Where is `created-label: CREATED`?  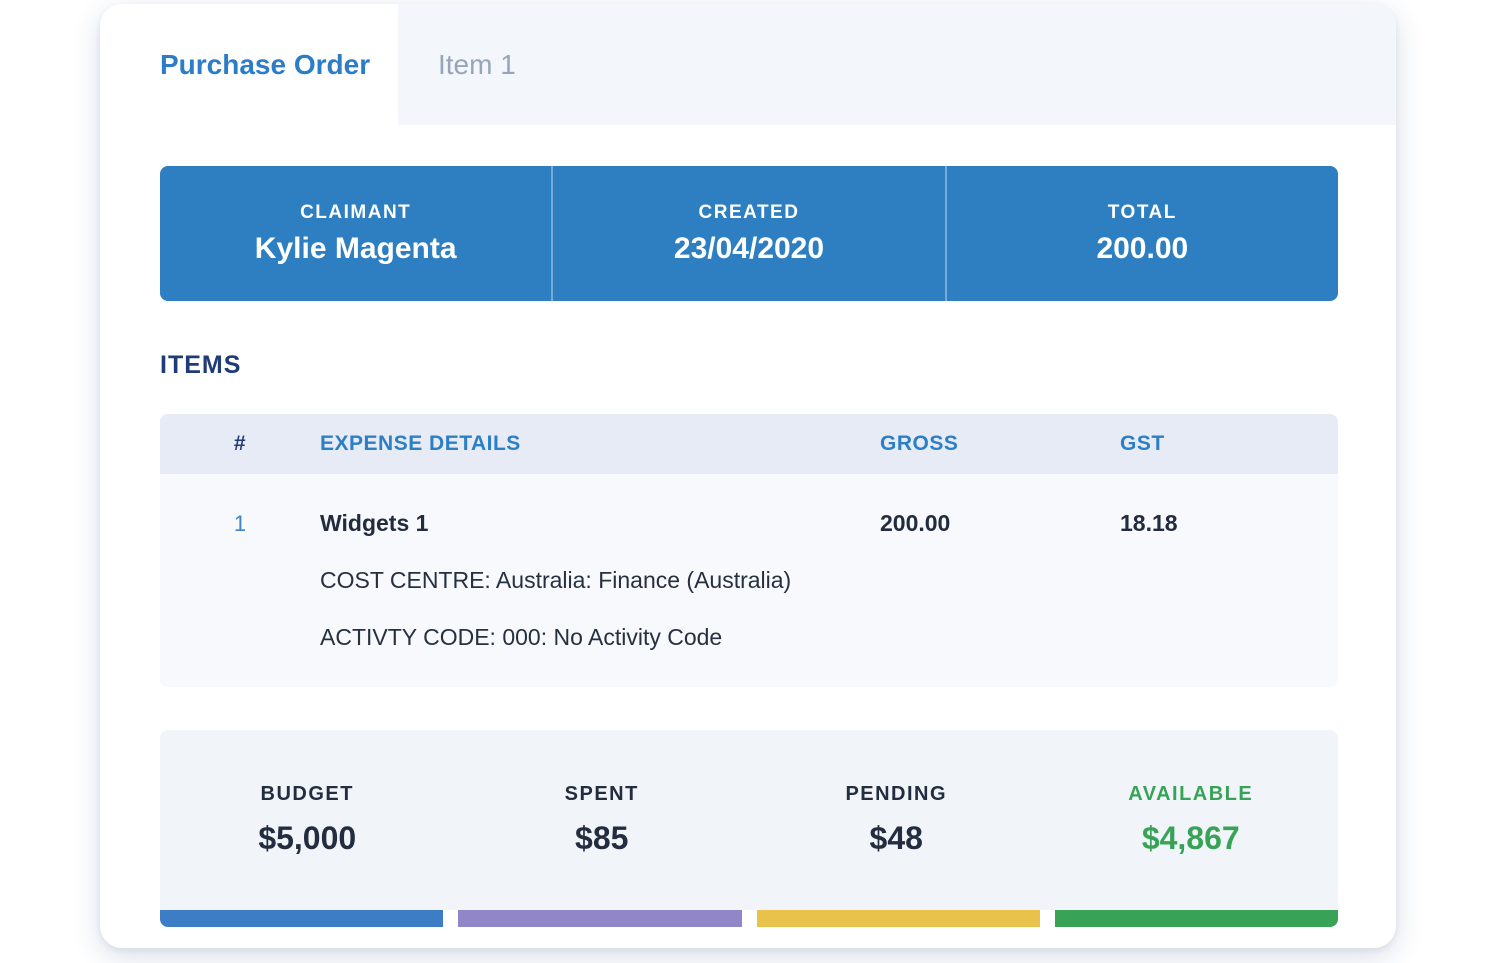 created-label: CREATED is located at coordinates (749, 212).